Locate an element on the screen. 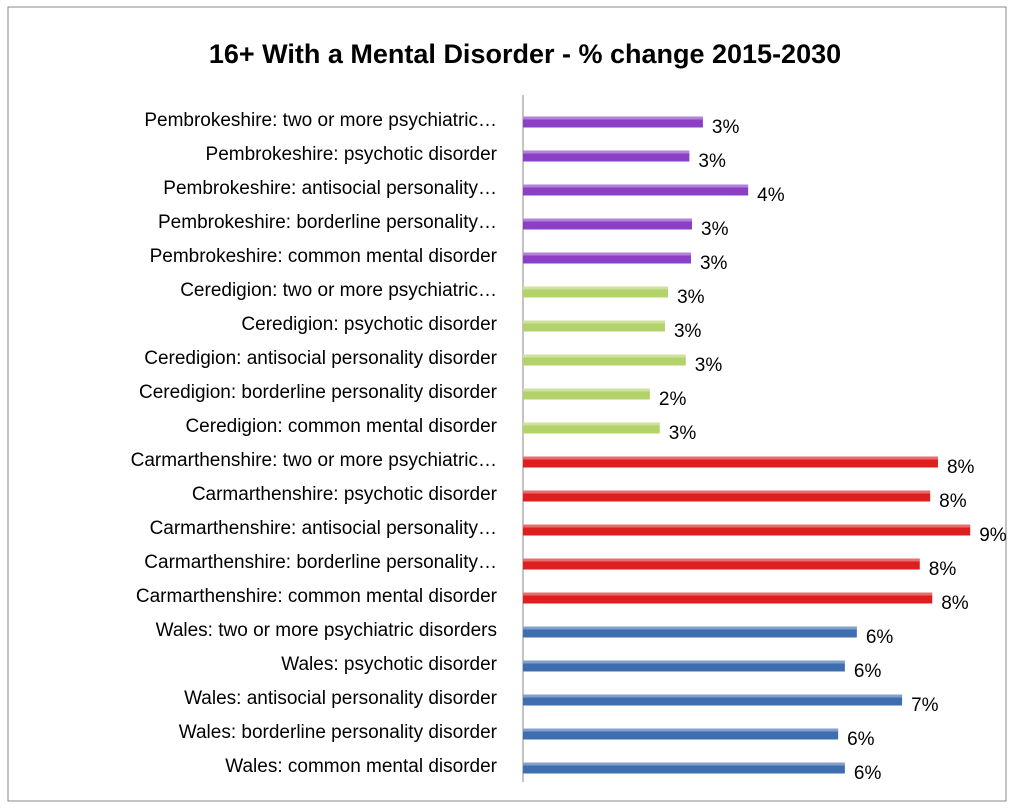 The height and width of the screenshot is (809, 1014). data-label: 9% is located at coordinates (993, 535).